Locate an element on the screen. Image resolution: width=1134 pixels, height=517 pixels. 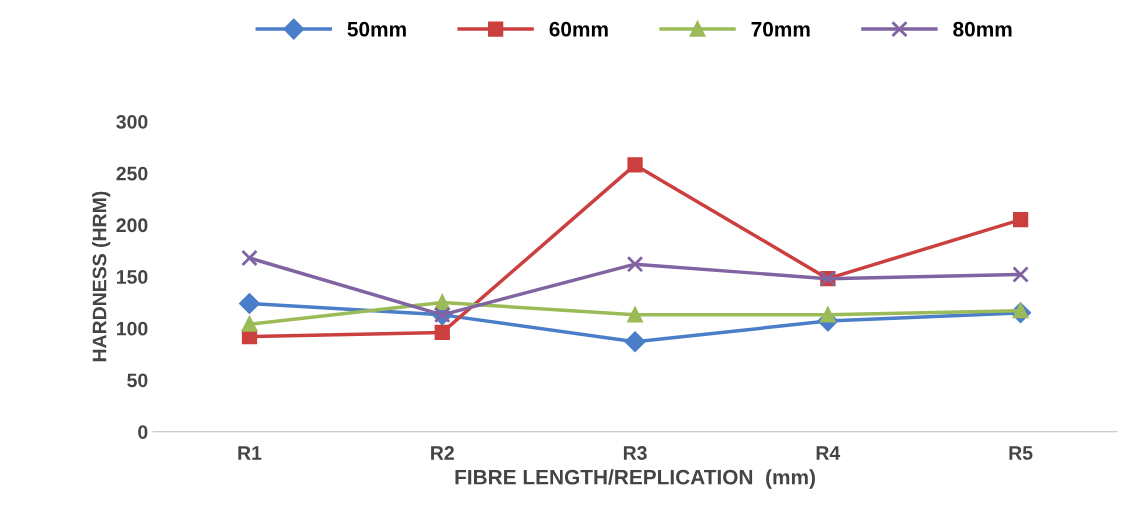
y-tick-label: 150 is located at coordinates (132, 277).